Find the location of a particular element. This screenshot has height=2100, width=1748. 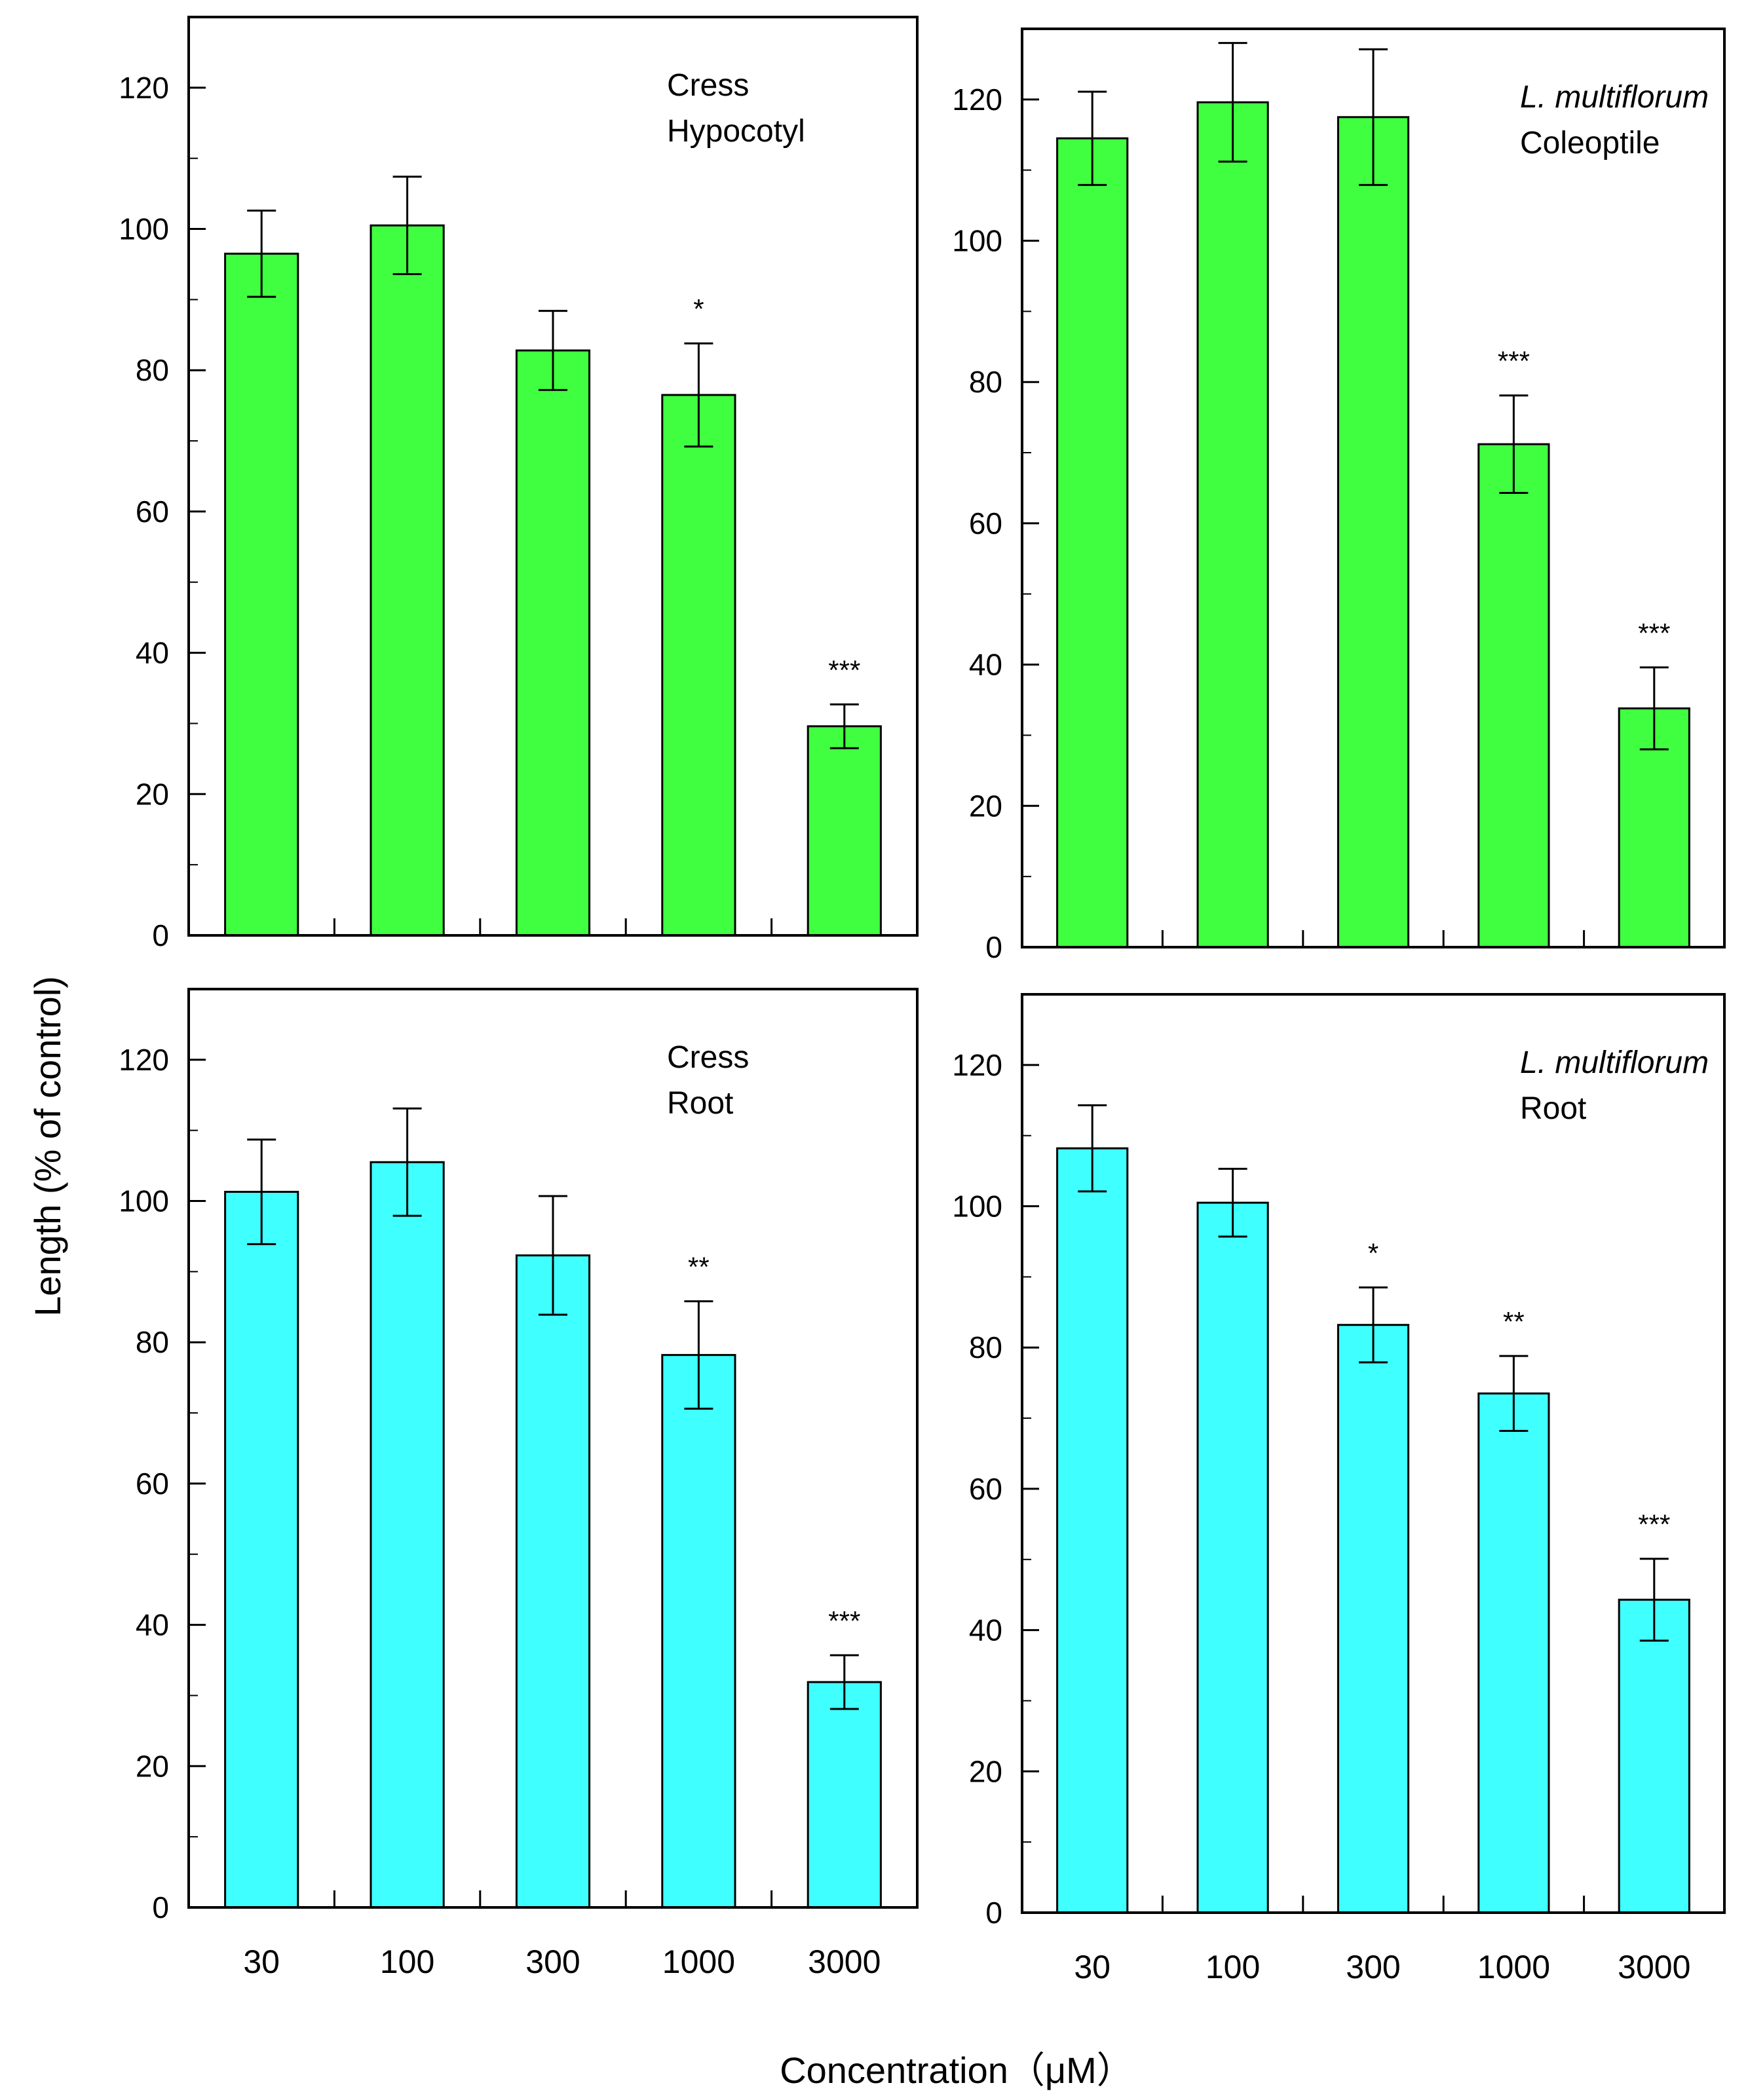

panel-label-line2: Hypocotyl is located at coordinates (736, 131).